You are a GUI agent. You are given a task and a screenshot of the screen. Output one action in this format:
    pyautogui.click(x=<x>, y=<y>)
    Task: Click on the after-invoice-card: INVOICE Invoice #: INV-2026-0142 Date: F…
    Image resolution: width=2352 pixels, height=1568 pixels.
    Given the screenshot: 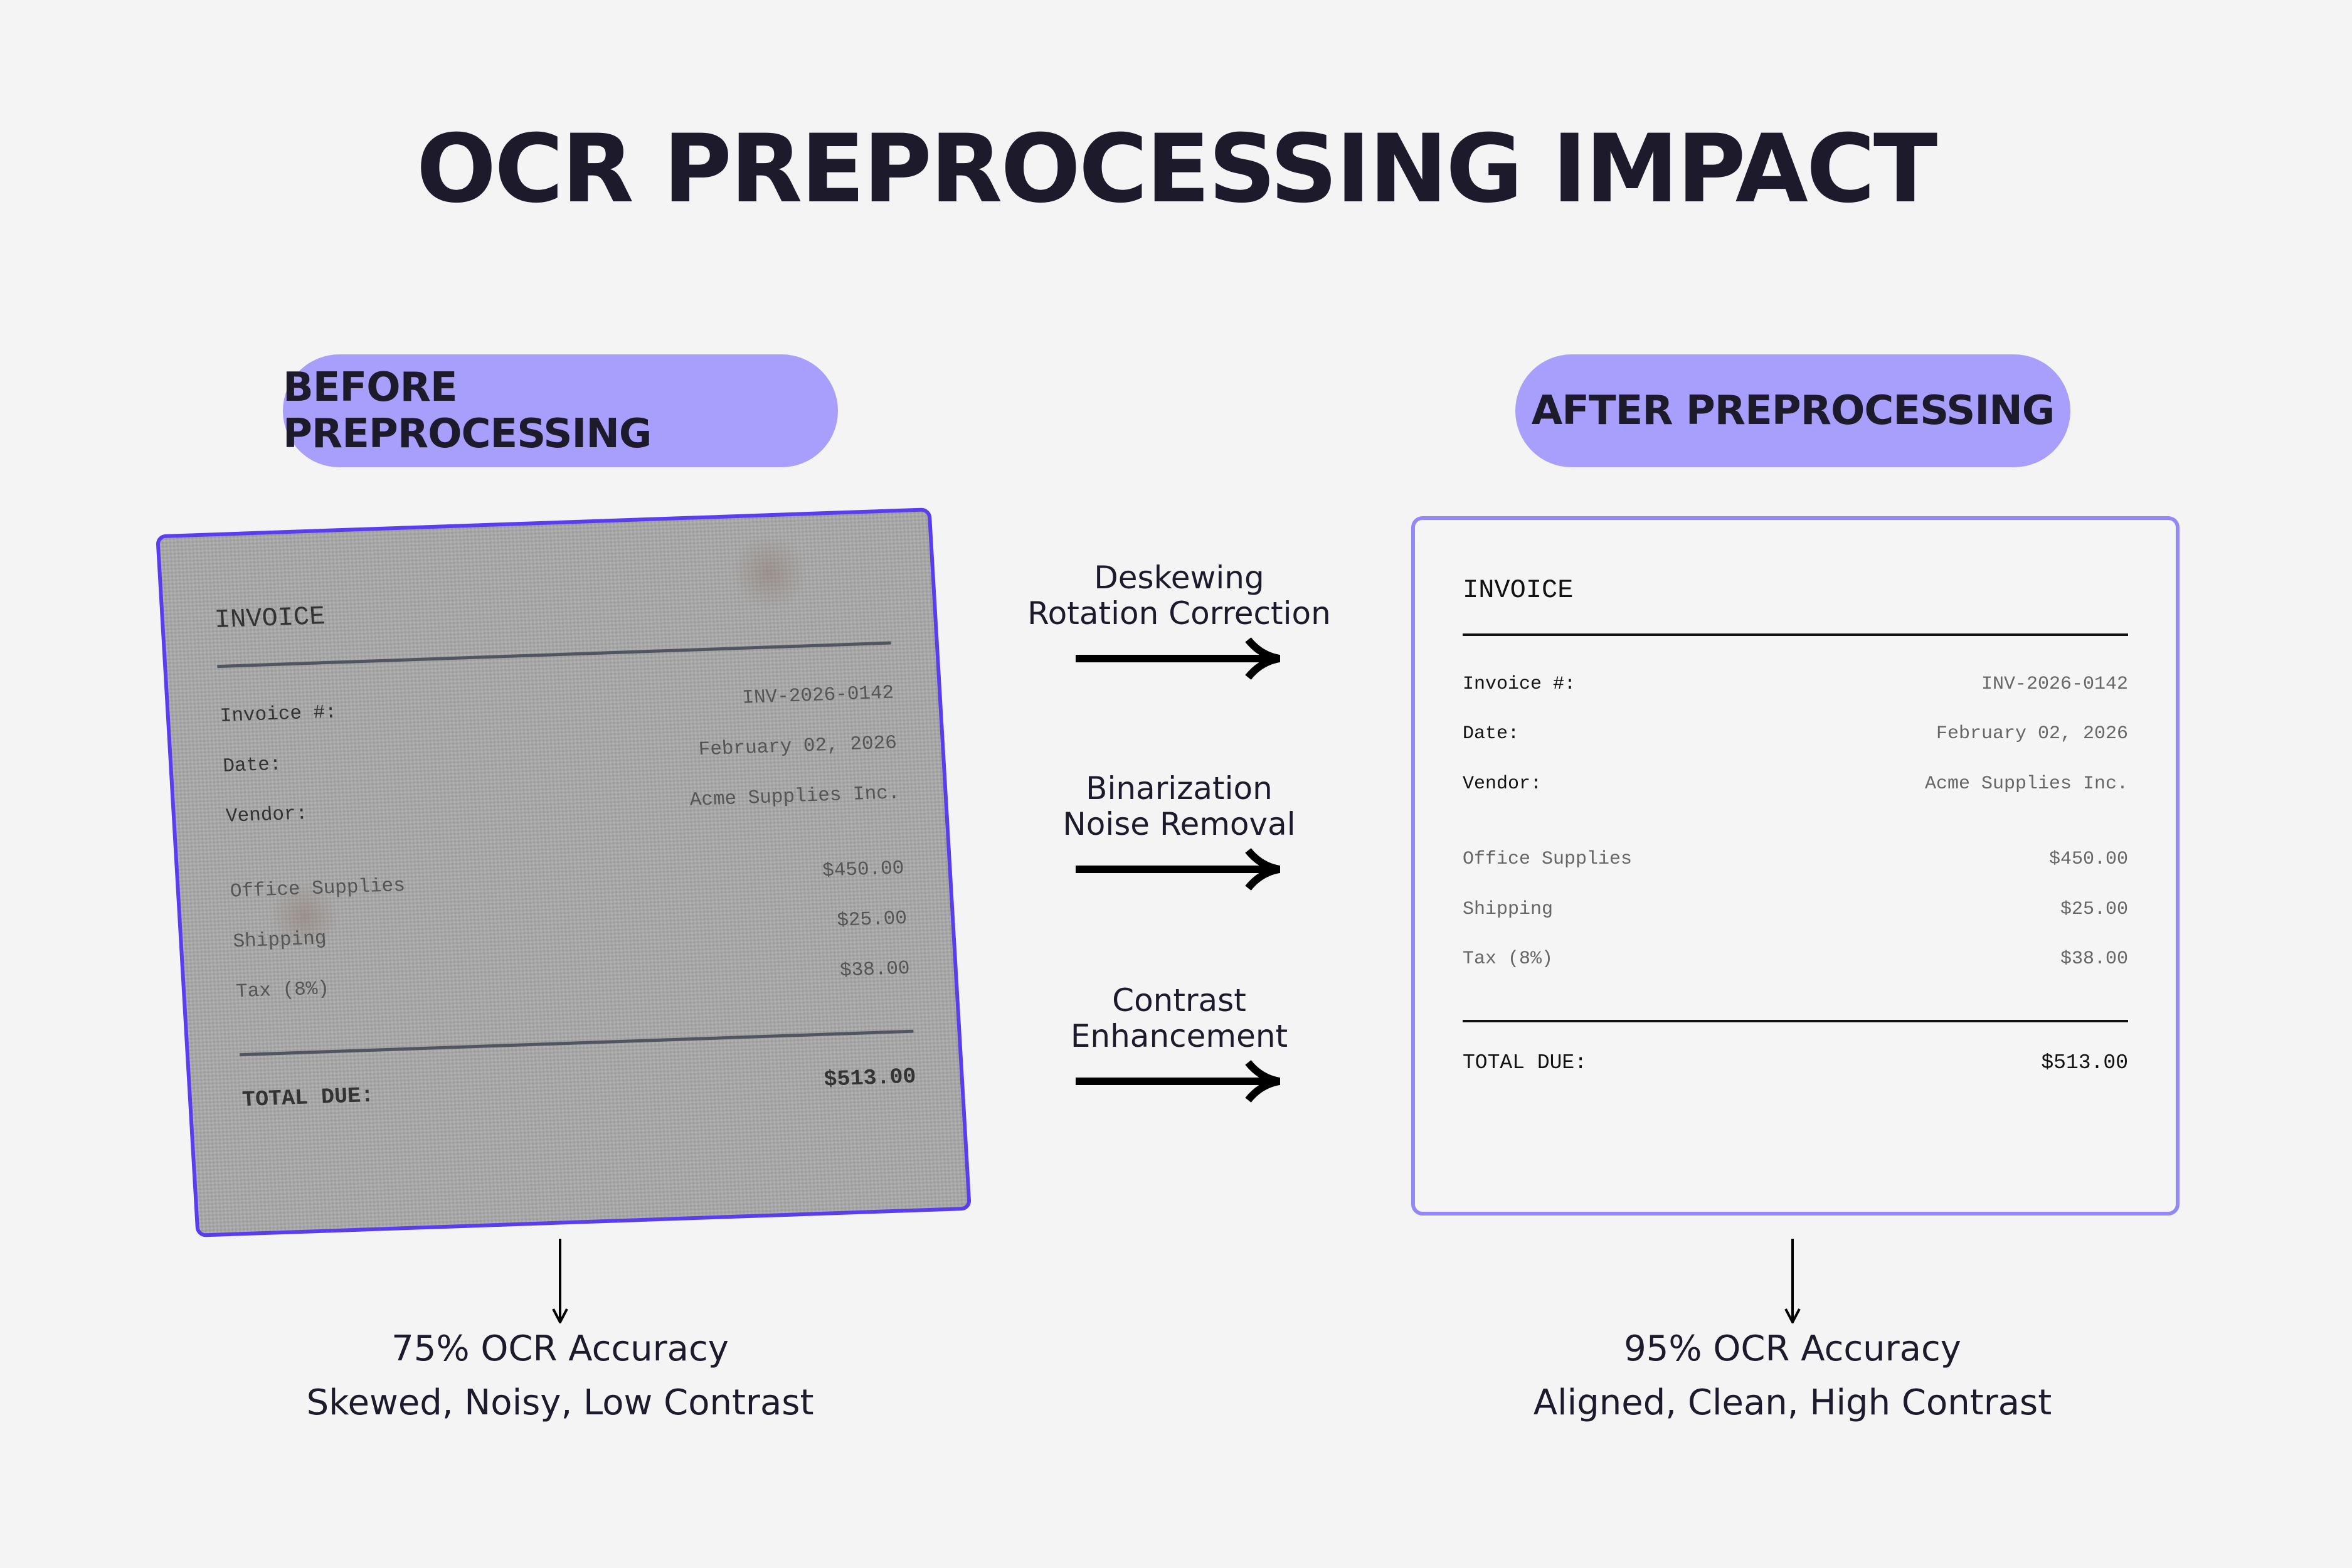 What is the action you would take?
    pyautogui.click(x=1795, y=866)
    